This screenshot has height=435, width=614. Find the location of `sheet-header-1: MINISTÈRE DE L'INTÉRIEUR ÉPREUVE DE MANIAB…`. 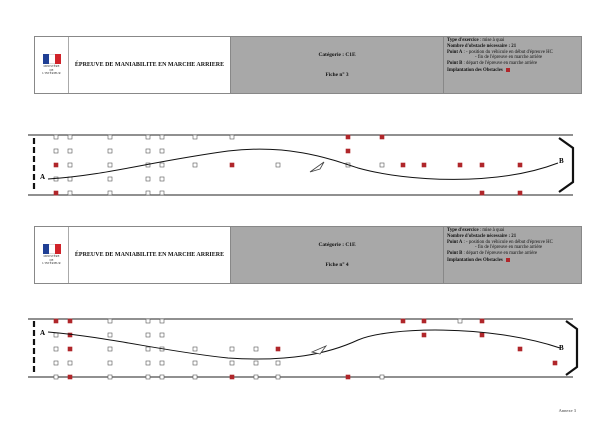

sheet-header-1: MINISTÈRE DE L'INTÉRIEUR ÉPREUVE DE MANIAB… is located at coordinates (308, 65).